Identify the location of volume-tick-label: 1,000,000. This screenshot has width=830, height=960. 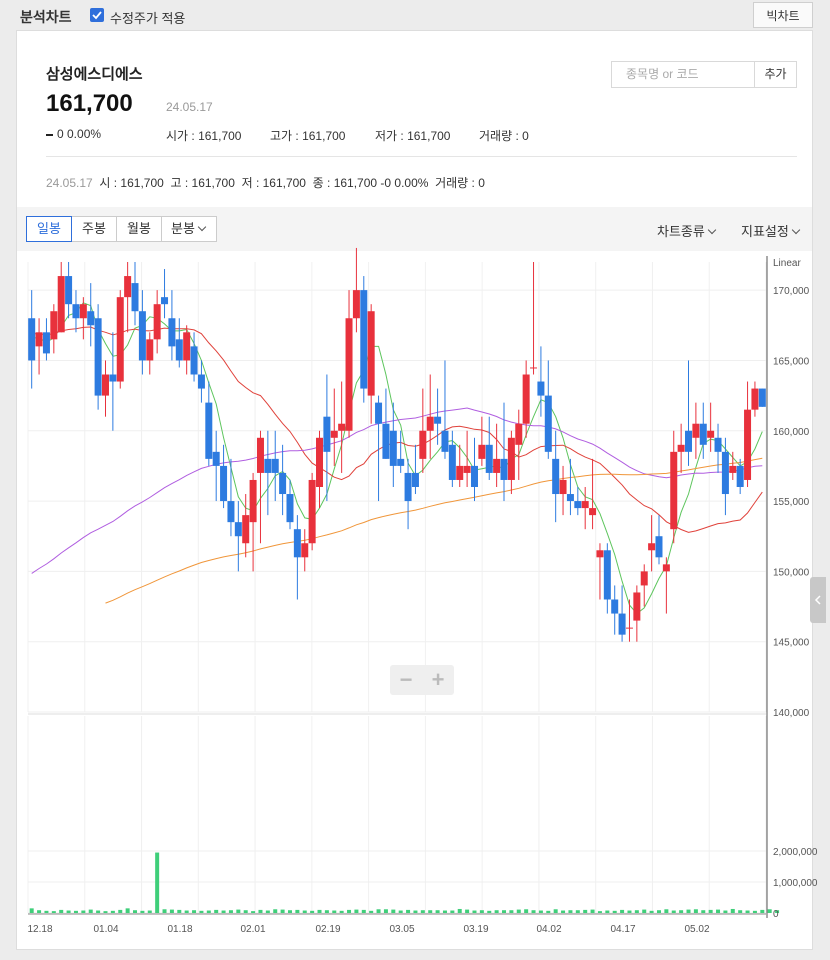
(795, 883).